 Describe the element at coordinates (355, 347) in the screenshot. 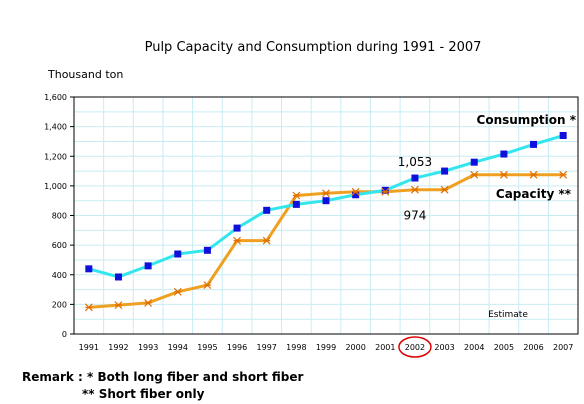

I see `x-tick-label: 2000` at that location.